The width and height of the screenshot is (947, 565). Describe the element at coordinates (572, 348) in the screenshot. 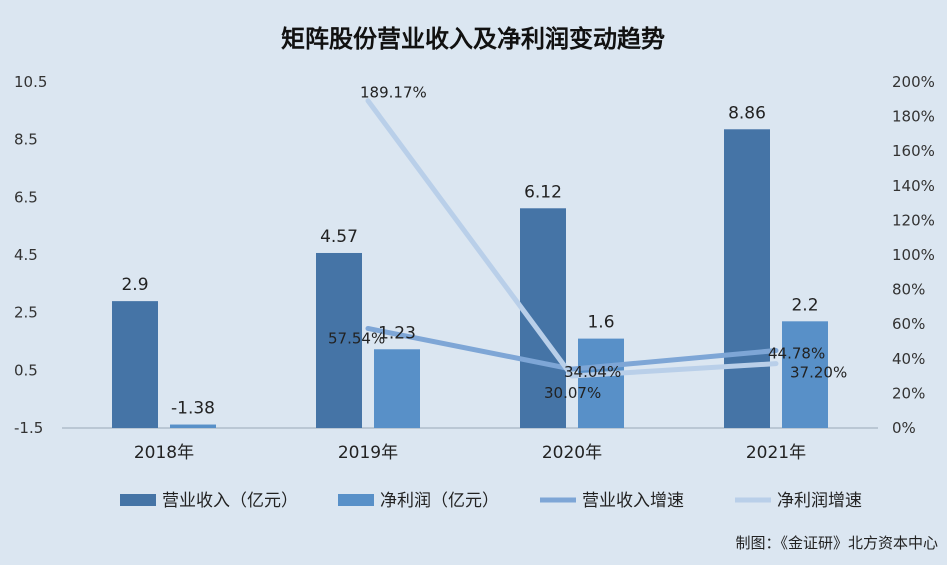

I see `line-series` at that location.